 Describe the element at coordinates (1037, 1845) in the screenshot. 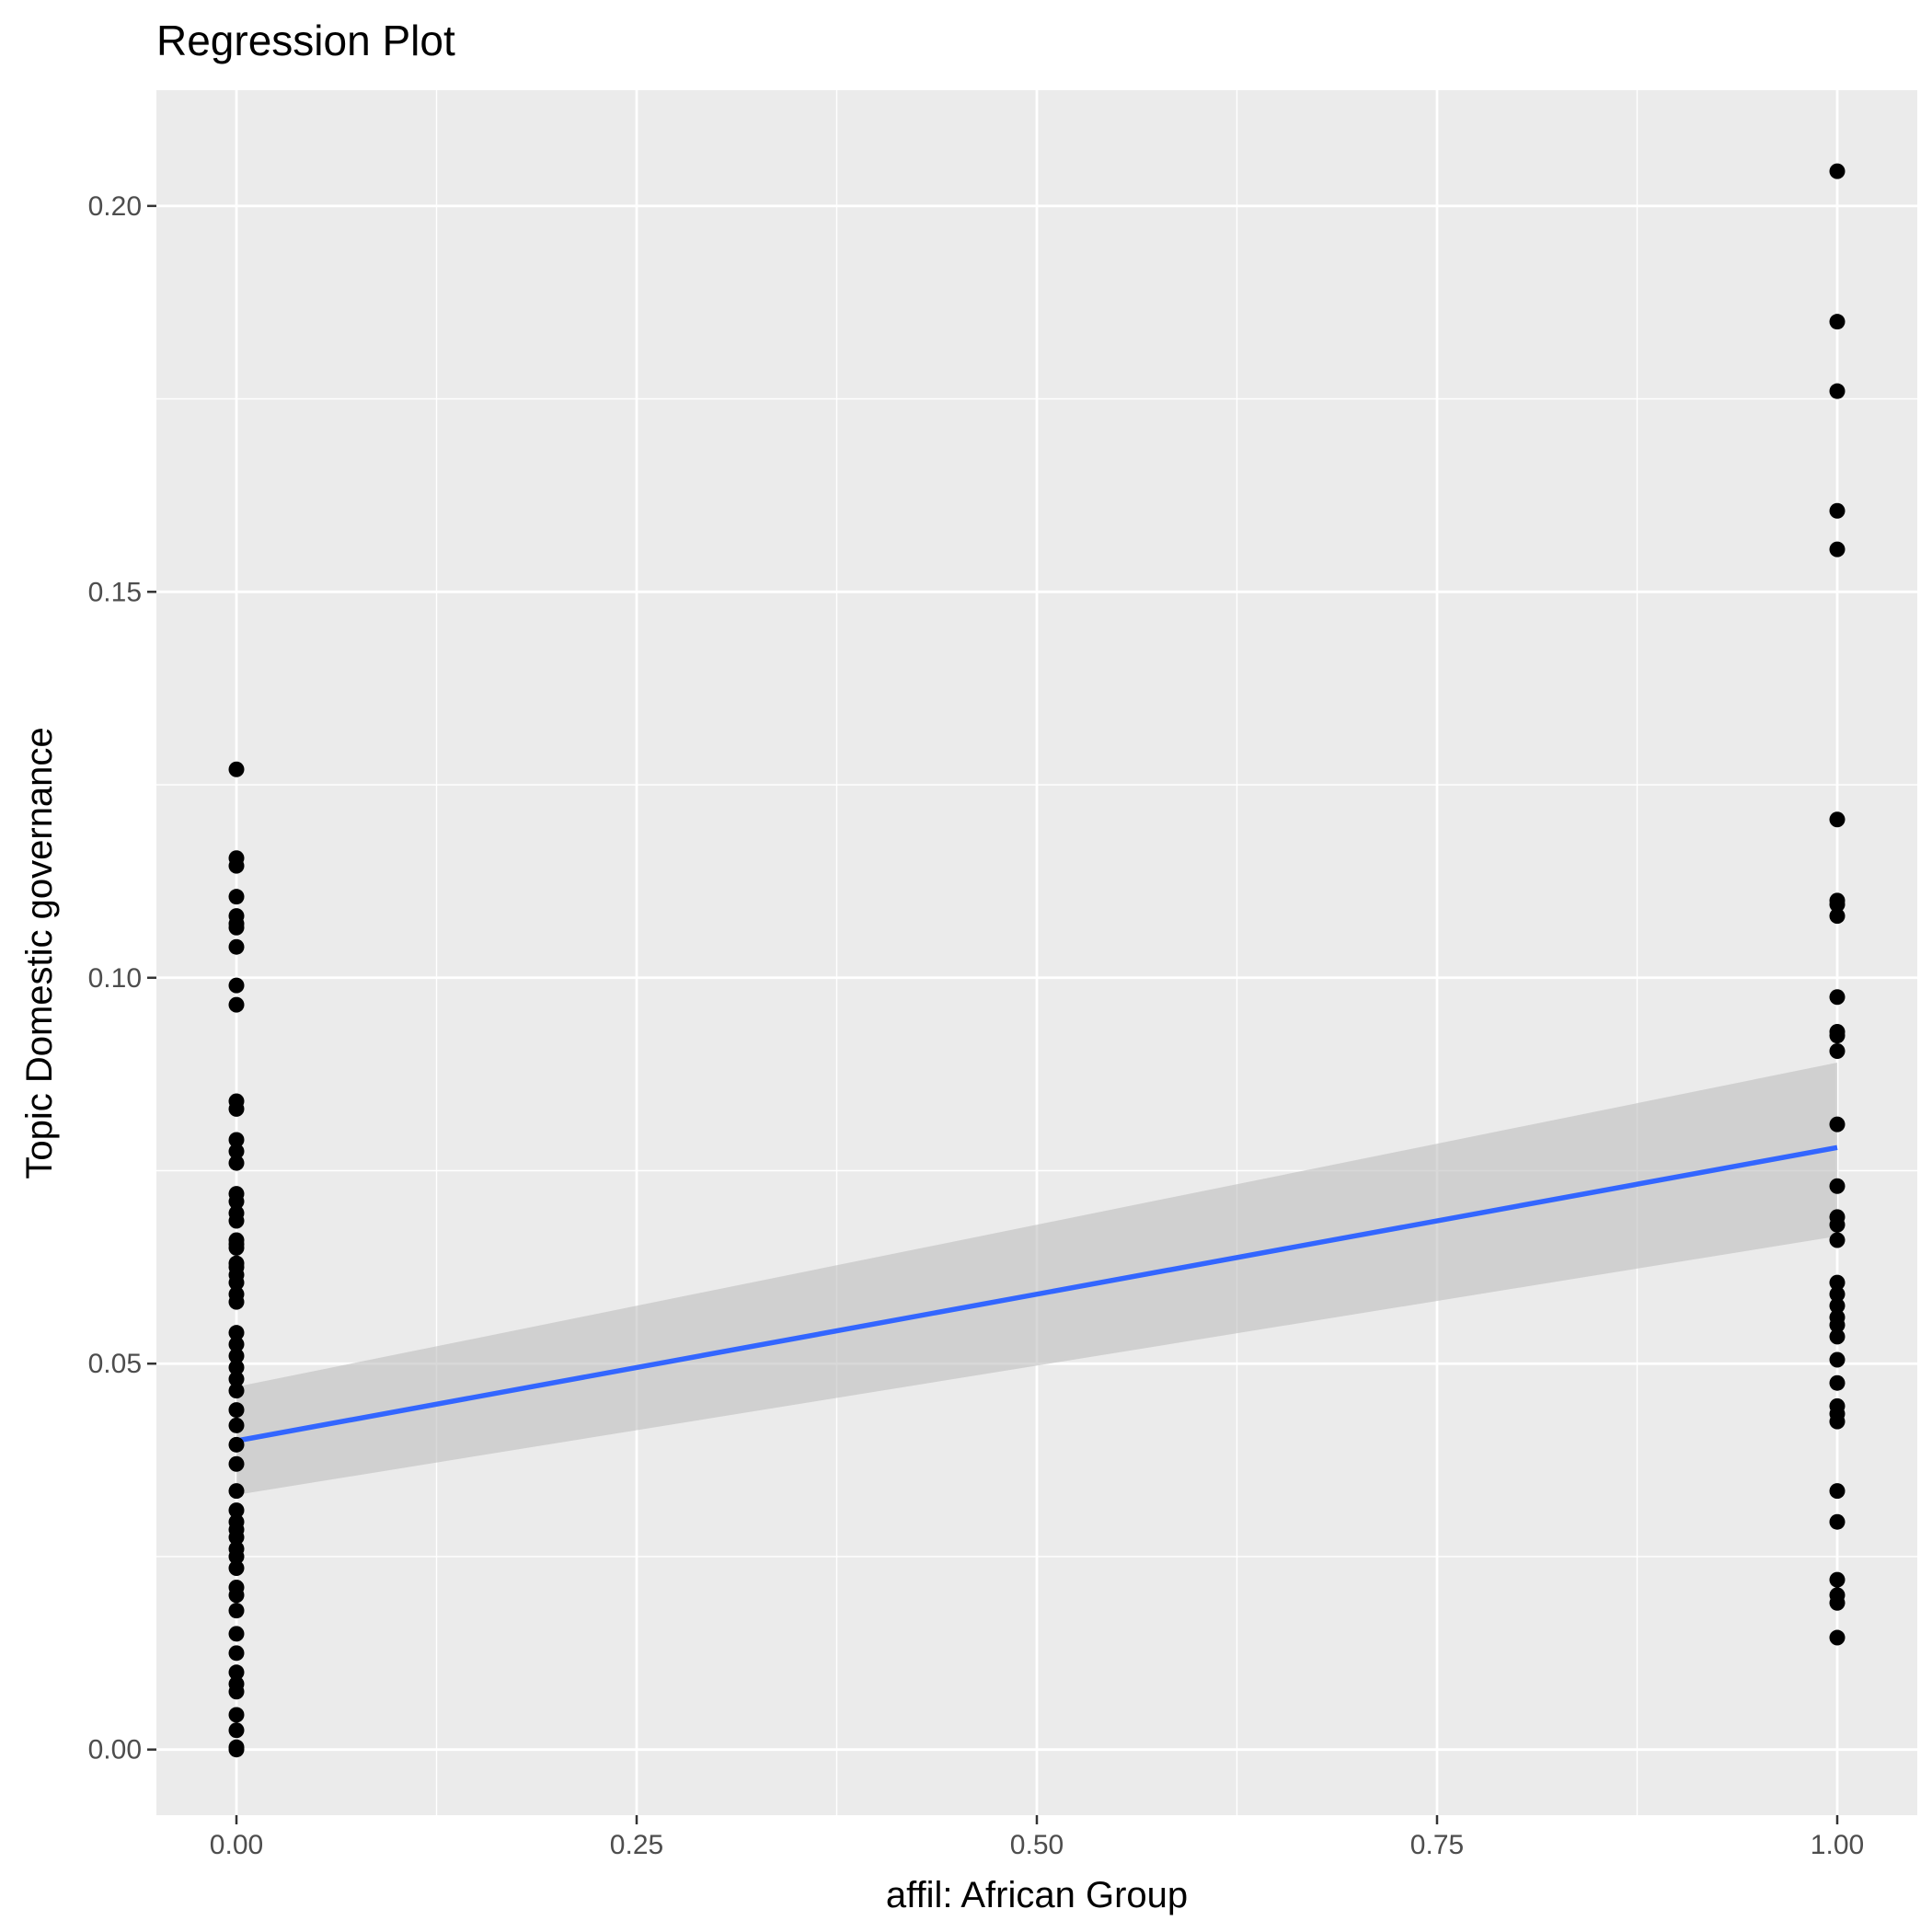

I see `x-tick-label: 0.50` at that location.